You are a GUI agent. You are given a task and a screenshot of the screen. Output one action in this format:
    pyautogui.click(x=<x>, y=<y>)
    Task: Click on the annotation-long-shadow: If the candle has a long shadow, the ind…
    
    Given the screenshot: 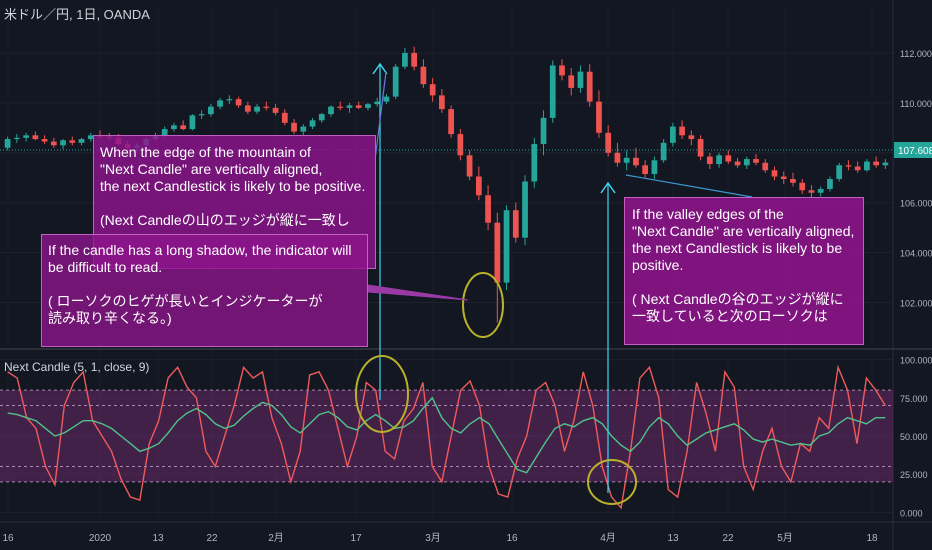 What is the action you would take?
    pyautogui.click(x=204, y=290)
    